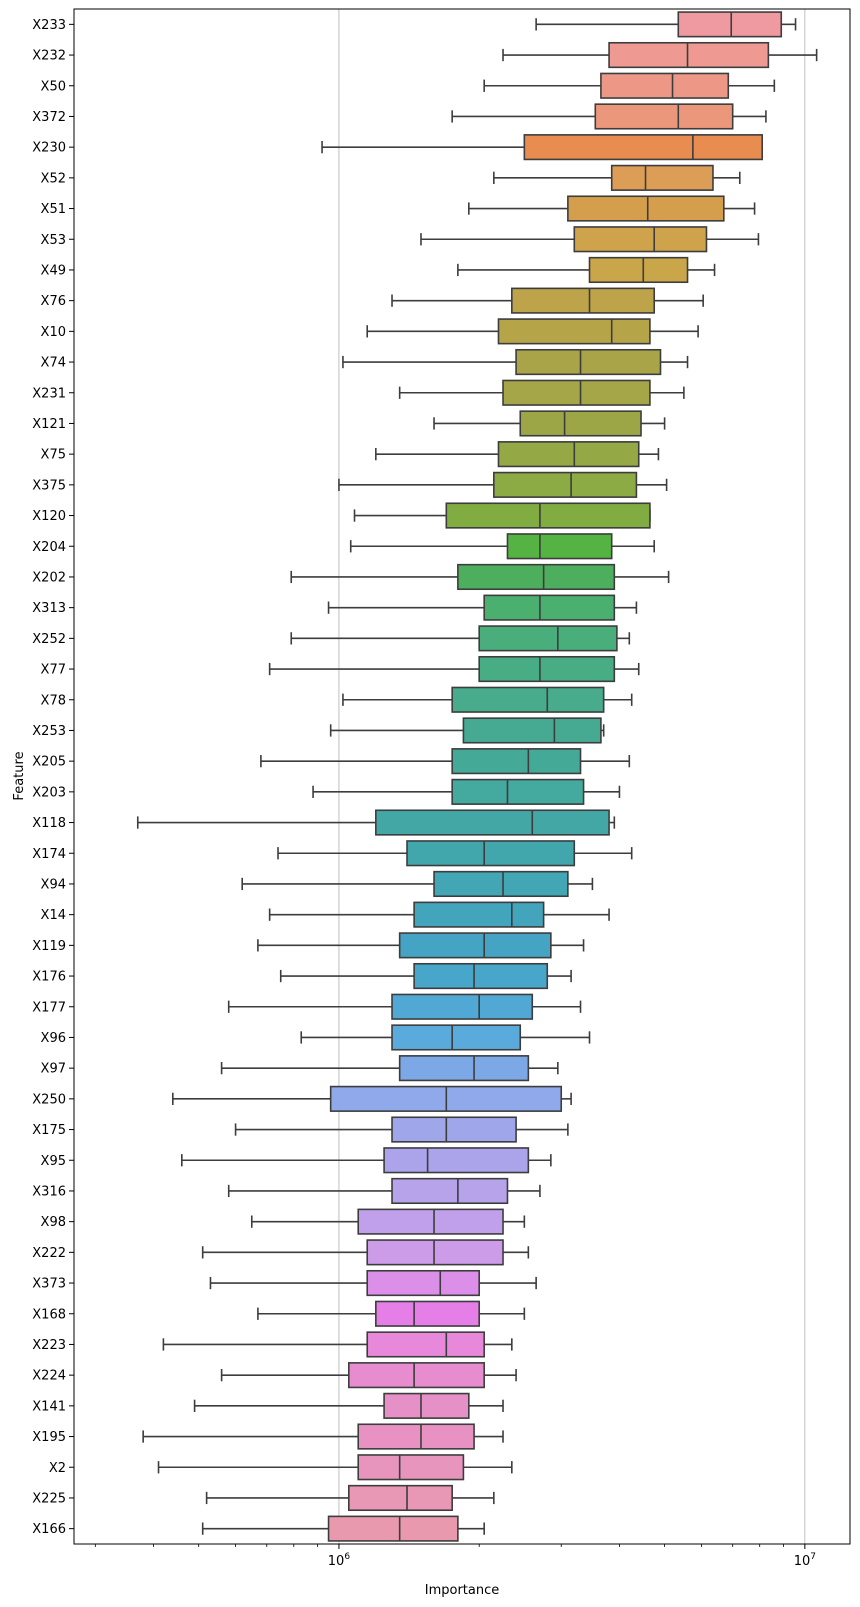  What do you see at coordinates (49, 1284) in the screenshot?
I see `y-tick-label-X373: X373` at bounding box center [49, 1284].